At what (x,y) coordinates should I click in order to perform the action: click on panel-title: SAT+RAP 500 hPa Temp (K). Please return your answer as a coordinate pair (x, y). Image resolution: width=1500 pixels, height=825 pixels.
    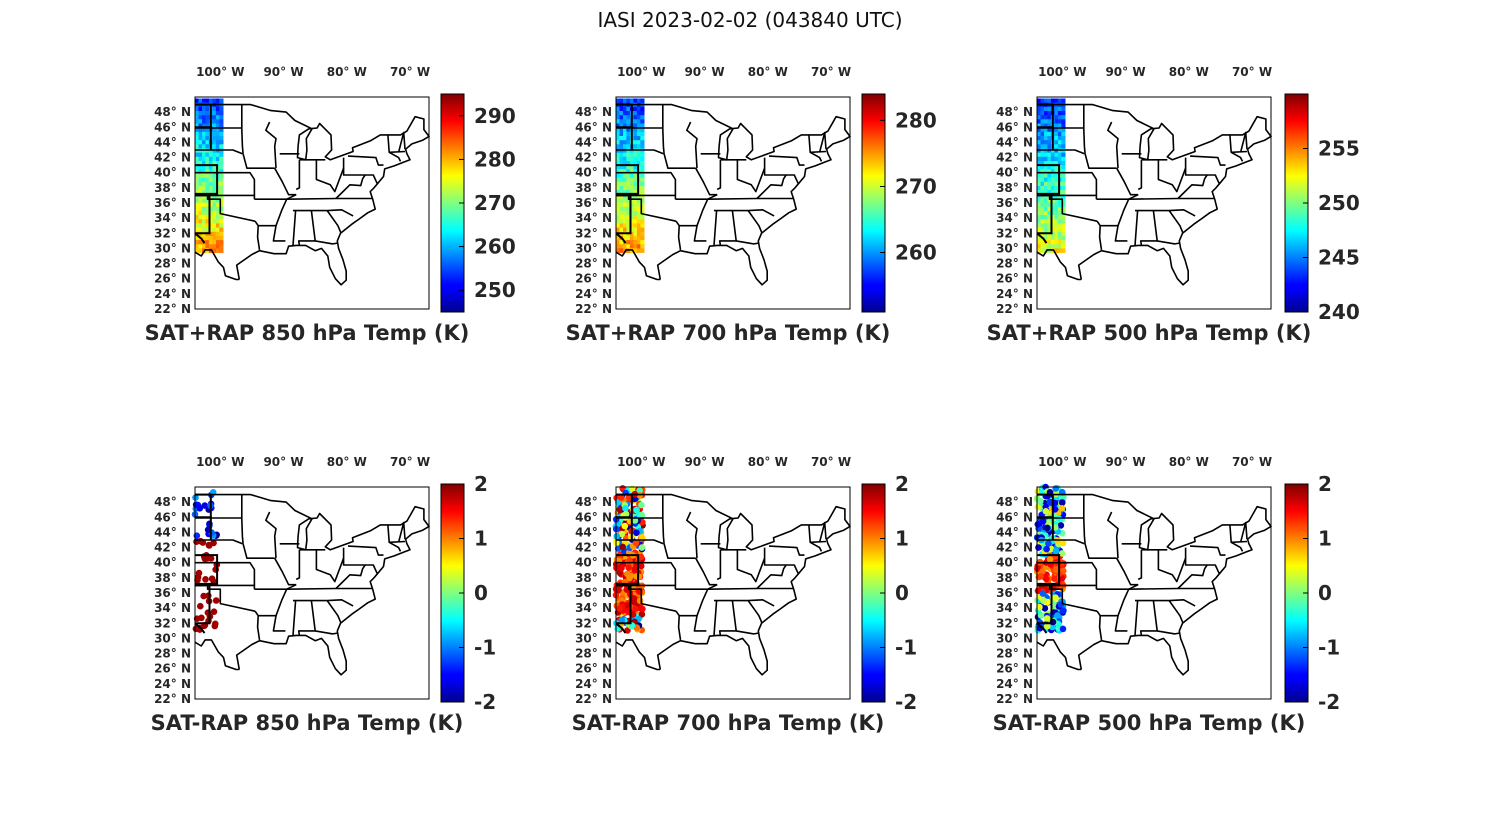
    Looking at the image, I should click on (1149, 333).